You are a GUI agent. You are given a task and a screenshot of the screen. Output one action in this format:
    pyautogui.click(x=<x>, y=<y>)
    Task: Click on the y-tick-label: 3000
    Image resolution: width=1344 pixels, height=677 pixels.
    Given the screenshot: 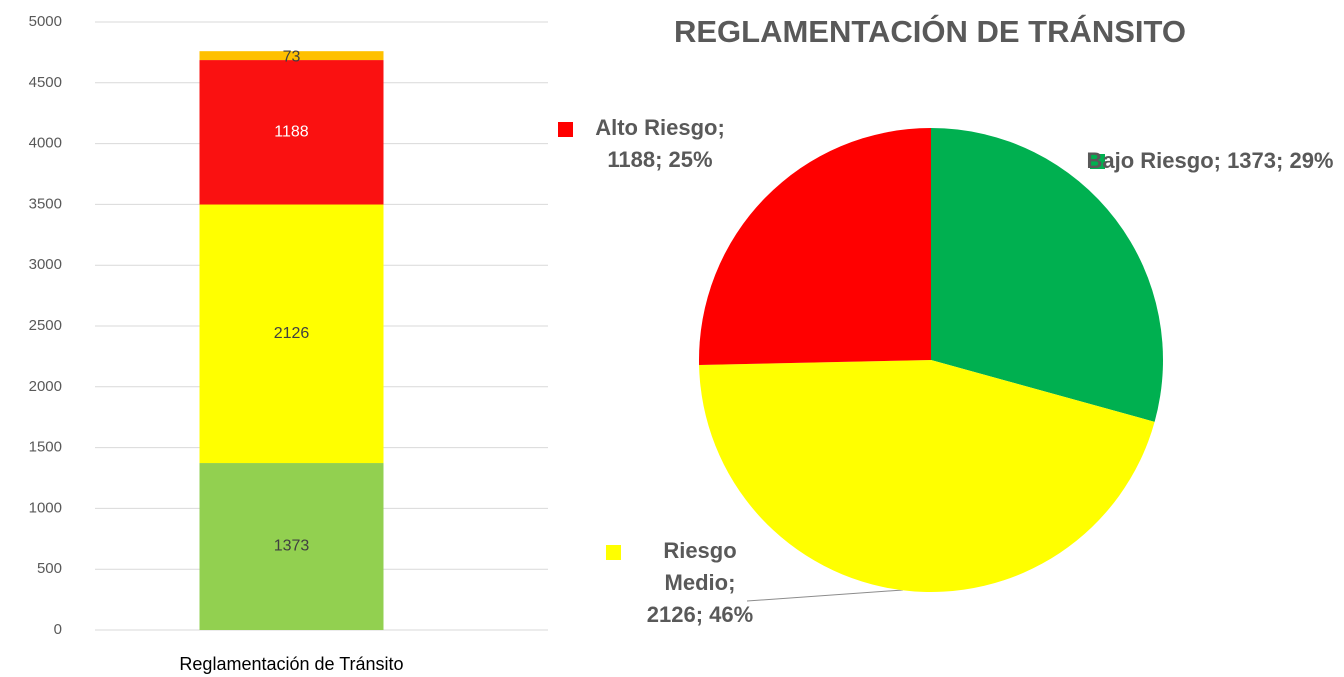 What is the action you would take?
    pyautogui.click(x=45, y=264)
    